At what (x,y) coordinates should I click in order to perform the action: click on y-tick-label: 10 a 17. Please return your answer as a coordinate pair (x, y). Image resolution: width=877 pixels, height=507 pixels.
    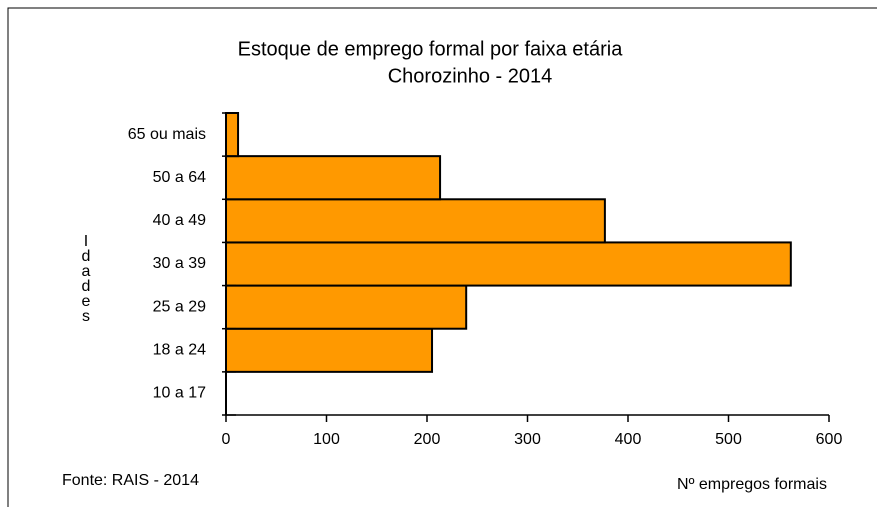
    Looking at the image, I should click on (179, 393).